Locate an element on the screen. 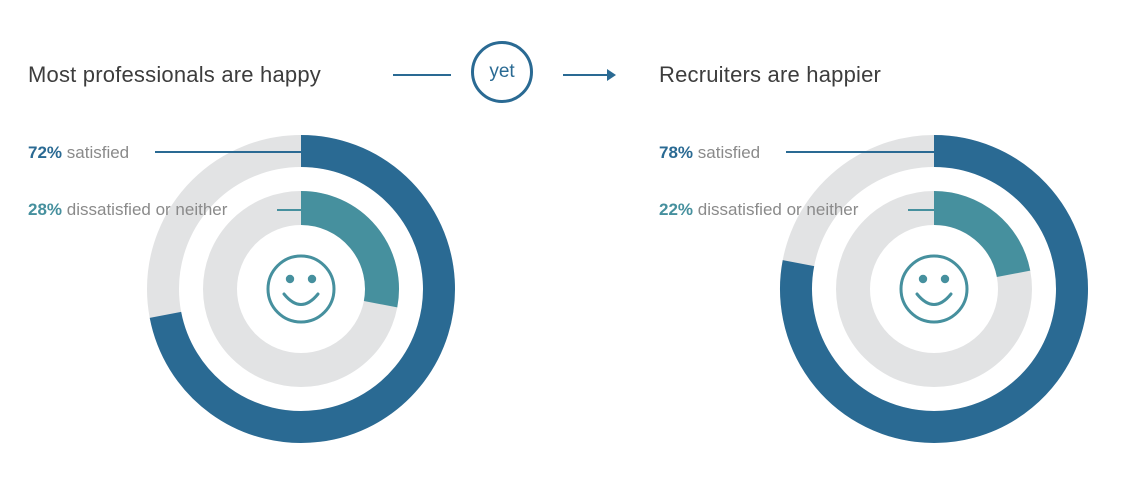 The height and width of the screenshot is (479, 1121). right-inner-label: 22% dissatisfied or neither is located at coordinates (758, 210).